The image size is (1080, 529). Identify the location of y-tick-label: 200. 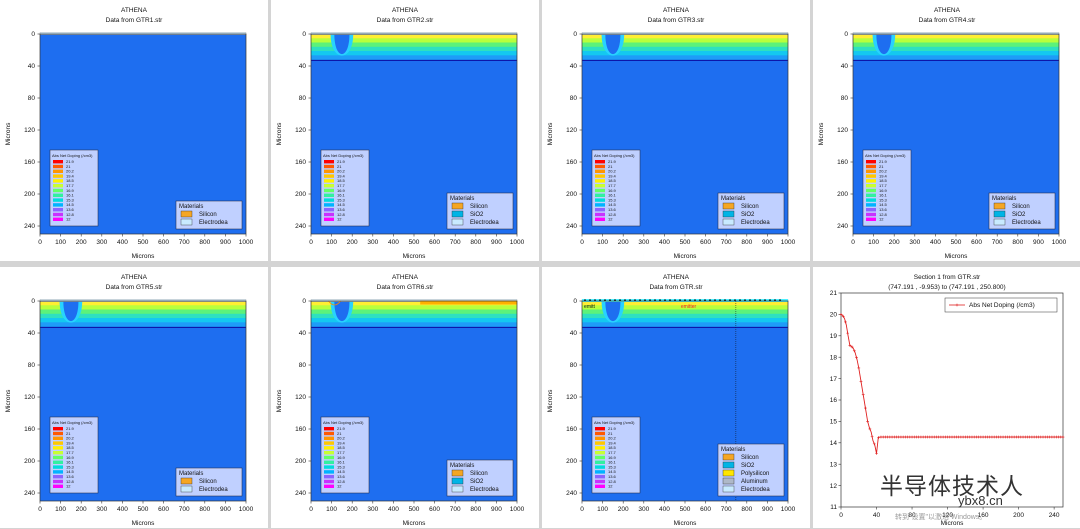
(300, 461).